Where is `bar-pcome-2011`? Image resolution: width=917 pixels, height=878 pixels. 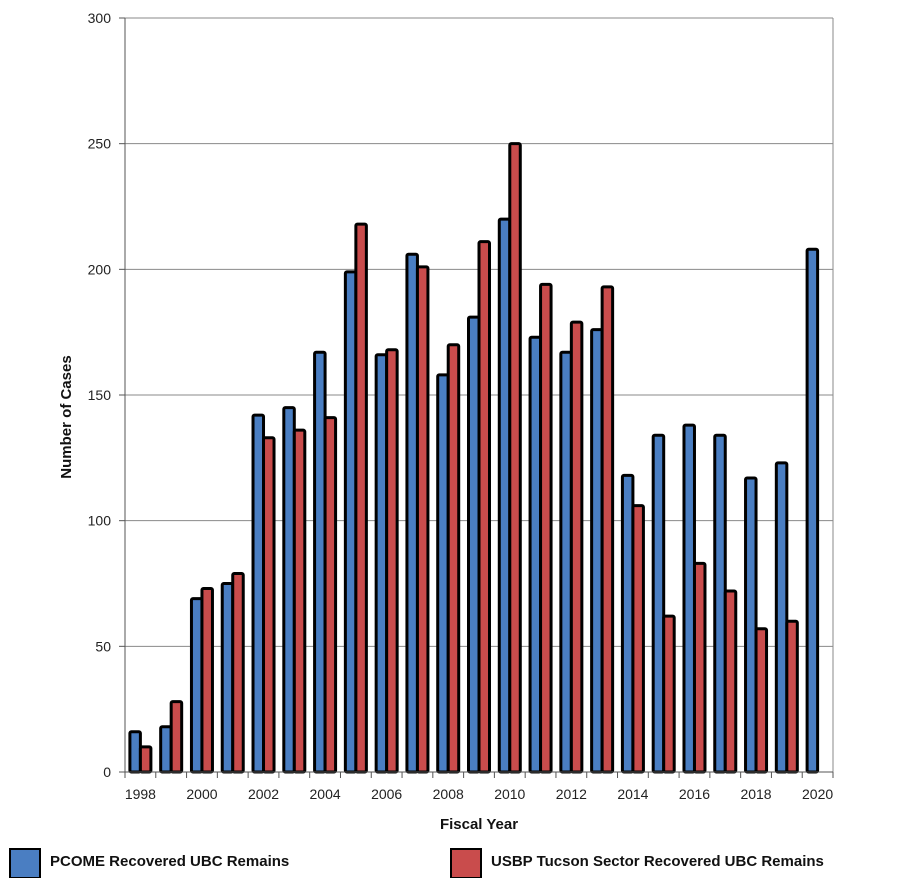 bar-pcome-2011 is located at coordinates (535, 554).